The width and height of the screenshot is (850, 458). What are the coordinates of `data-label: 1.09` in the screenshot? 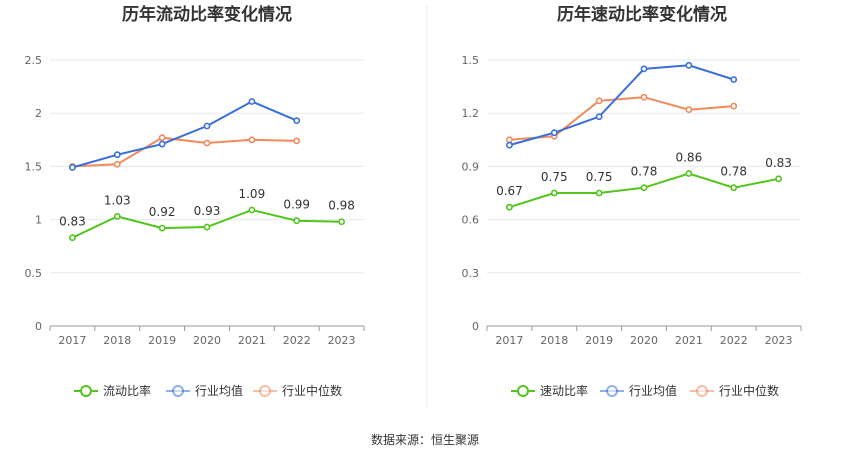 It's located at (251, 194).